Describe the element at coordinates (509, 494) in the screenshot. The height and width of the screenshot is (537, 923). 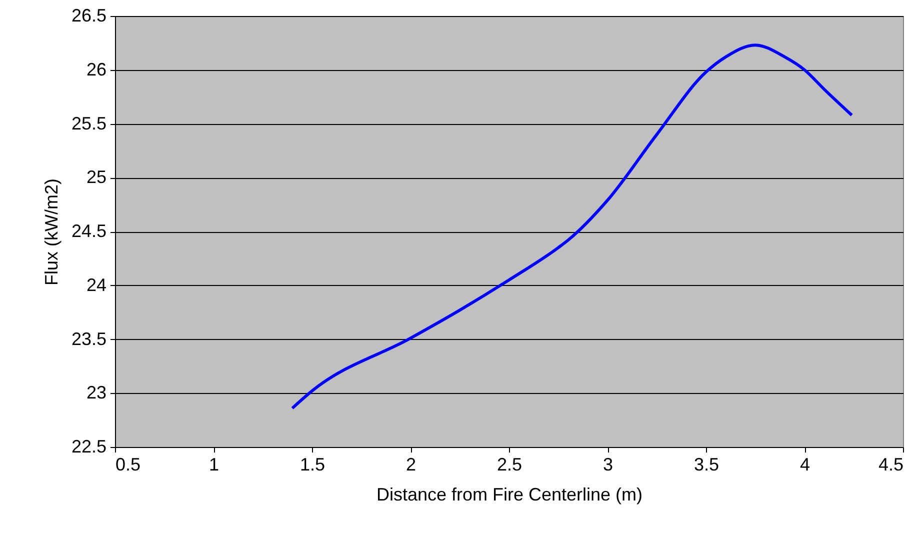
I see `x-axis-title: Distance from Fire Centerline (m)` at that location.